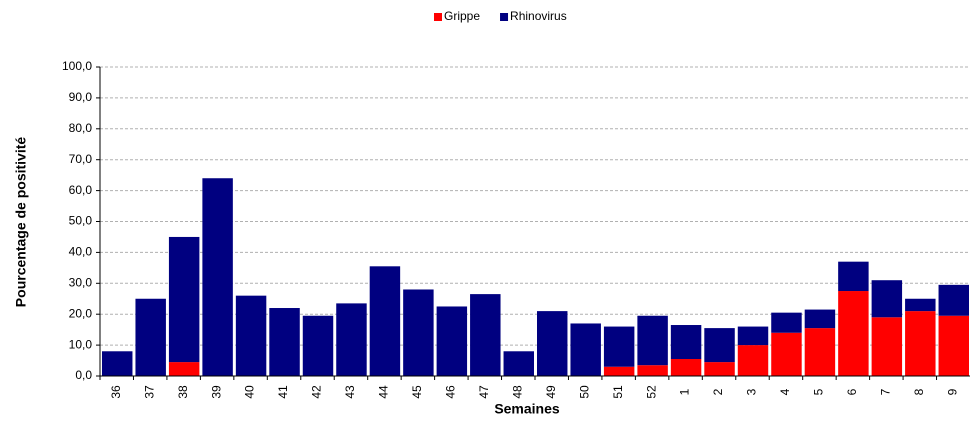  I want to click on y-tick-label: 10,0, so click(81, 344).